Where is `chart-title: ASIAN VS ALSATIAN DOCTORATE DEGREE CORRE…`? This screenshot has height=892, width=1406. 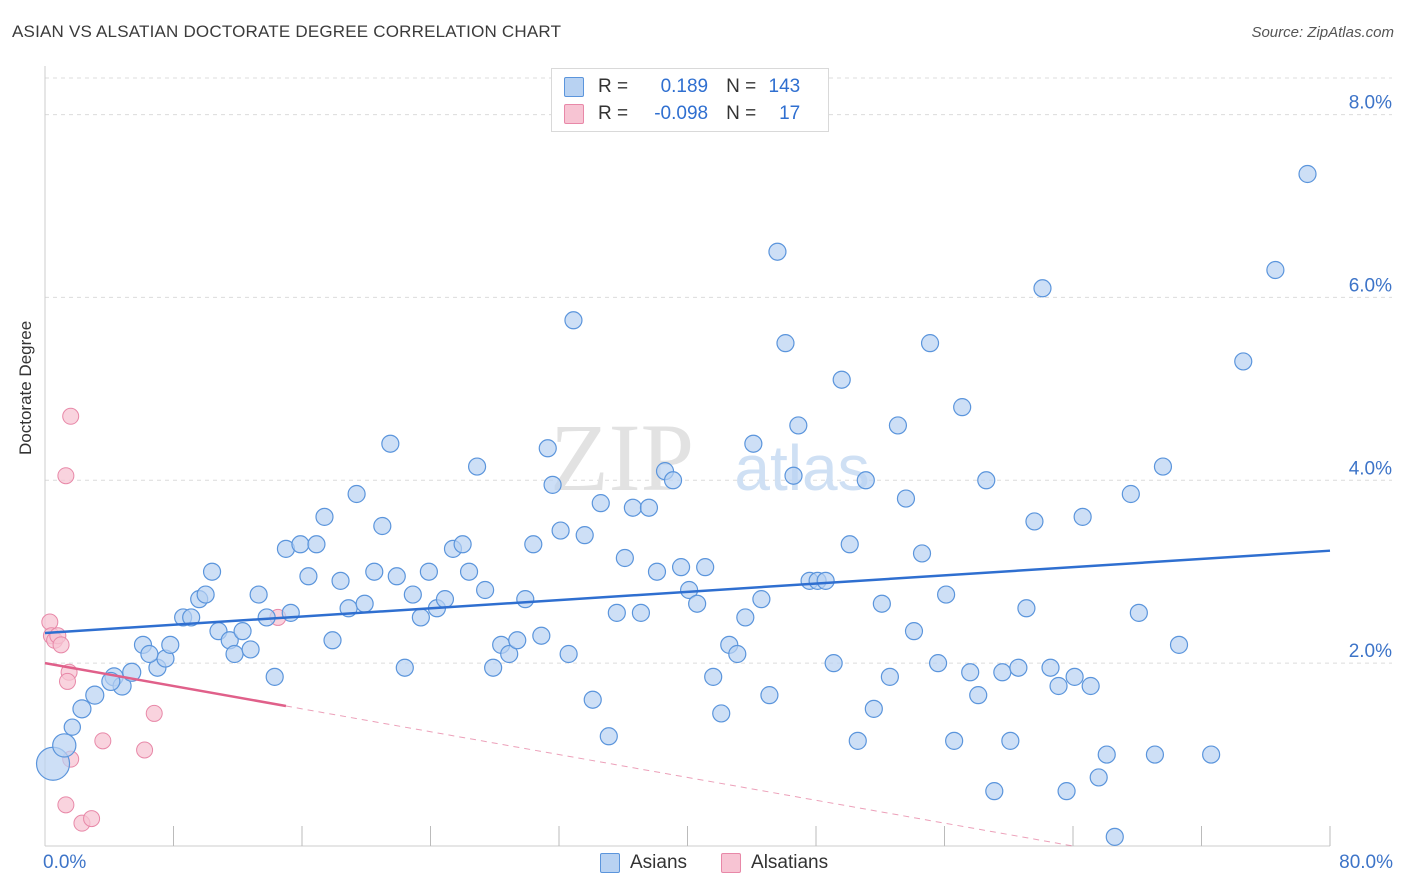
chart-title: ASIAN VS ALSATIAN DOCTORATE DEGREE CORRE… is located at coordinates (287, 31).